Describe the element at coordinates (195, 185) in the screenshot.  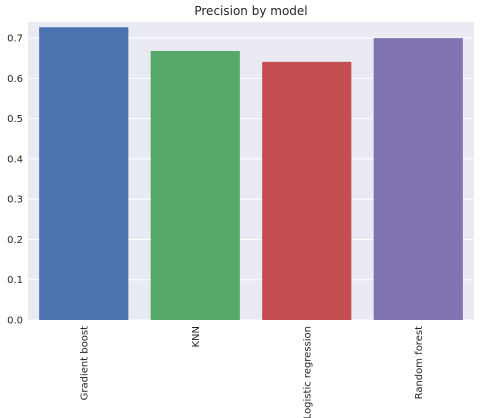
I see `bar-knn` at that location.